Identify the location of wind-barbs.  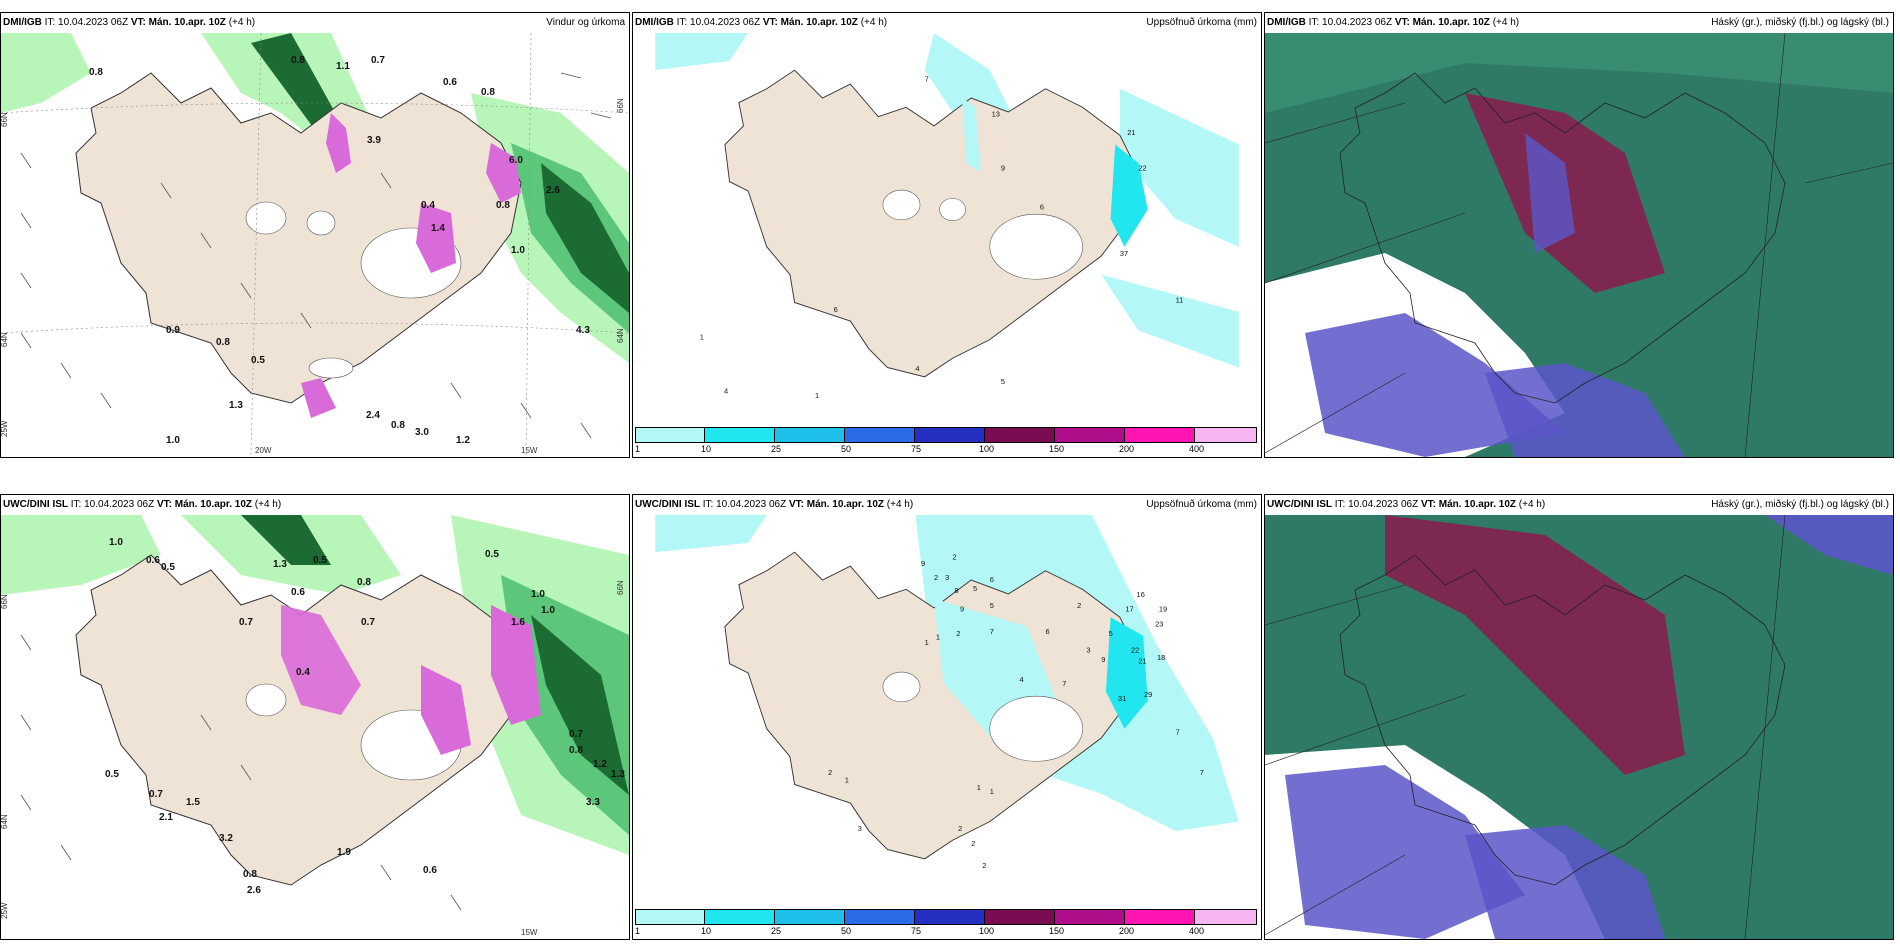
(316, 255).